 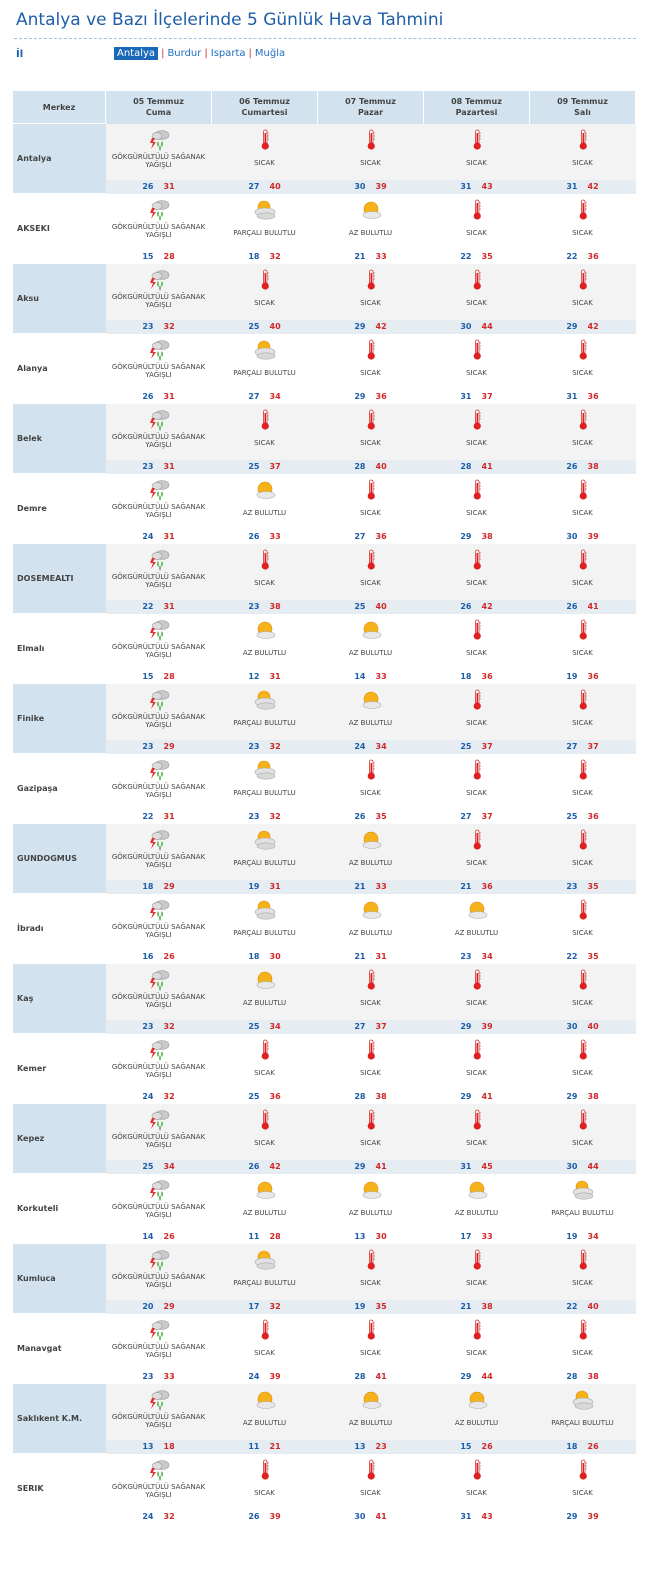 What do you see at coordinates (148, 1376) in the screenshot?
I see `min-temp: 23` at bounding box center [148, 1376].